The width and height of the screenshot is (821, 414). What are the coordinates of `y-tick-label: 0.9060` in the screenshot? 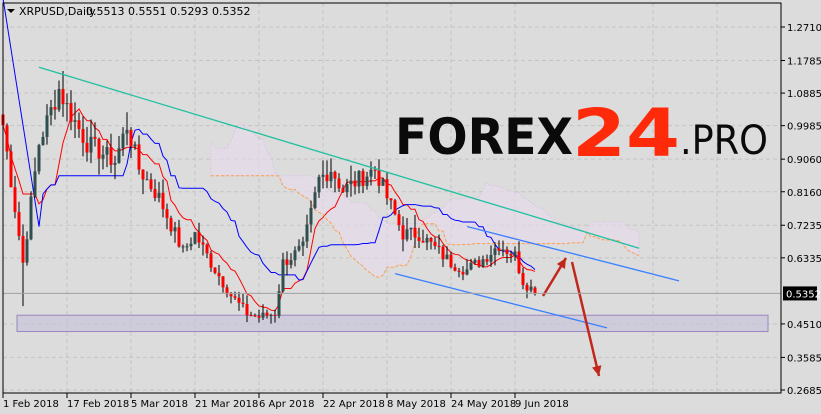 It's located at (804, 160).